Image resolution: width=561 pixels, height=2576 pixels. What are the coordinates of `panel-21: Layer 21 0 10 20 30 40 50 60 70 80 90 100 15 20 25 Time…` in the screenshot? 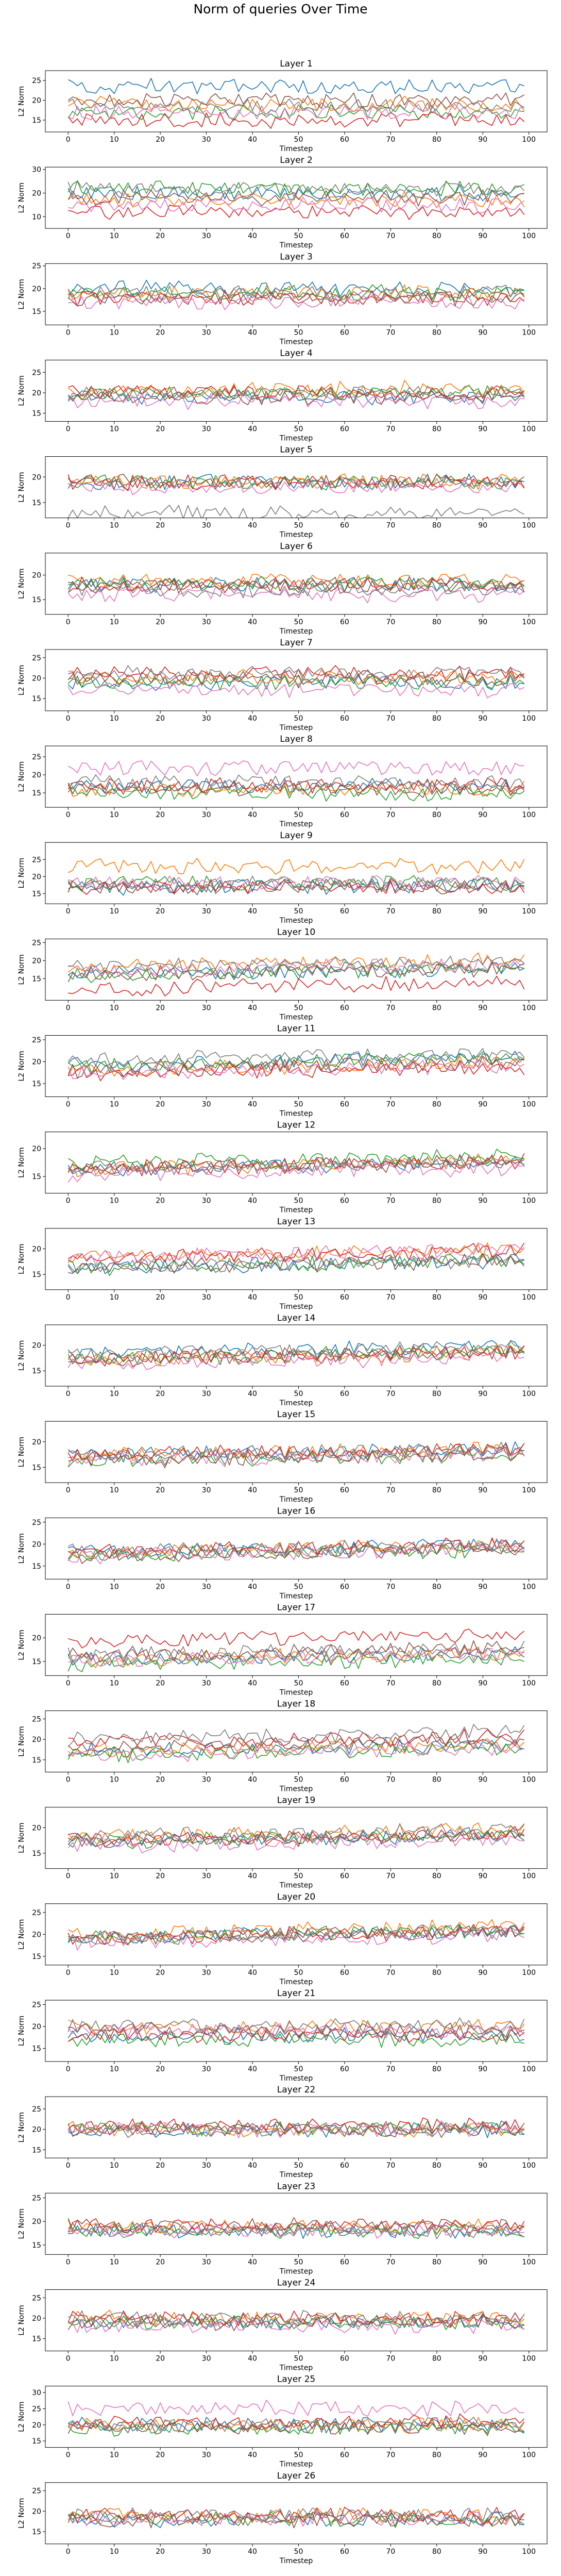 It's located at (283, 2036).